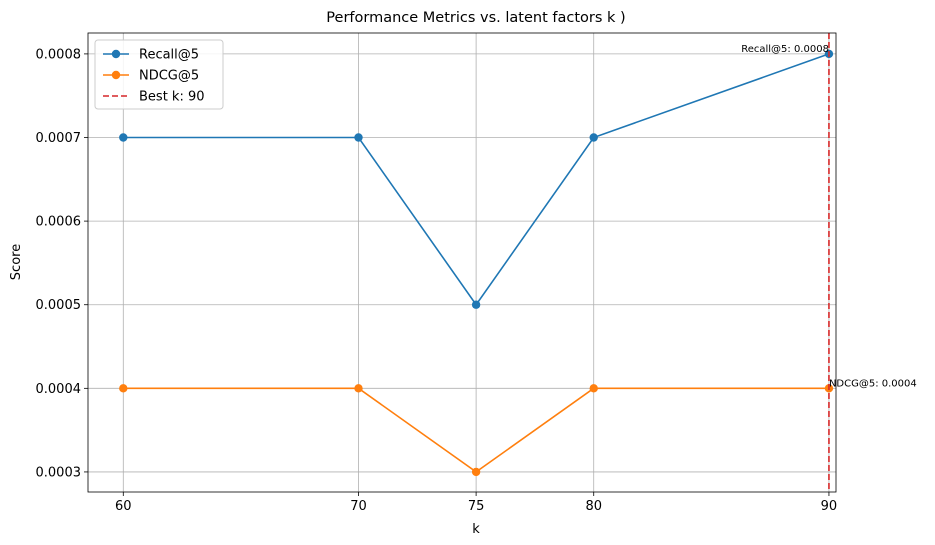 This screenshot has width=935, height=545. Describe the element at coordinates (829, 506) in the screenshot. I see `x-tick-label: 90` at that location.